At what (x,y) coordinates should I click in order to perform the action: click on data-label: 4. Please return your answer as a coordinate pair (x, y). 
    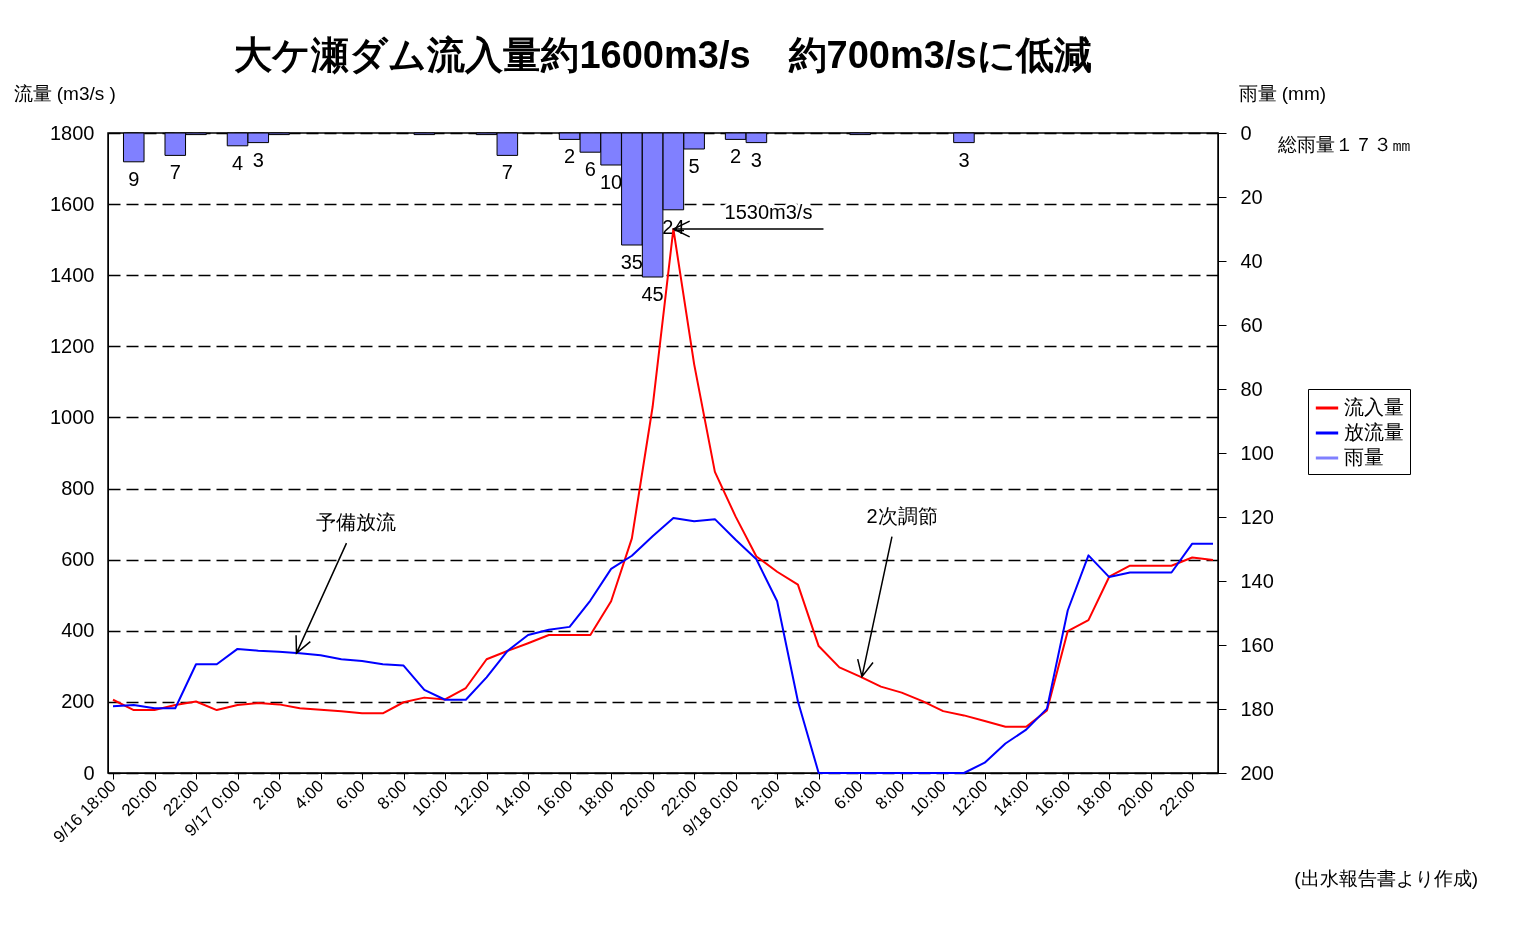
    Looking at the image, I should click on (237, 162).